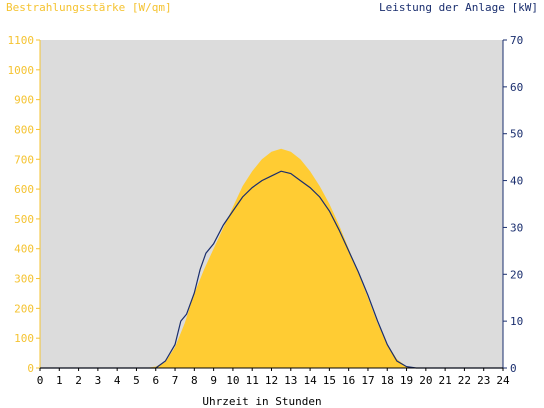  Describe the element at coordinates (458, 7) in the screenshot. I see `right-axis-title: Leistung der Anlage [kW]` at that location.